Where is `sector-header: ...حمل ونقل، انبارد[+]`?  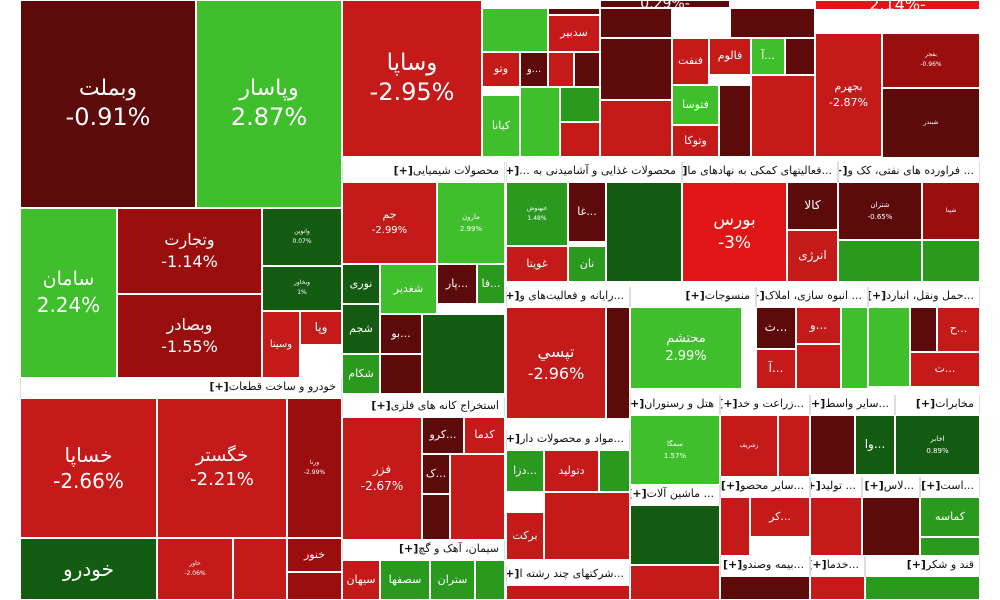 sector-header: ...حمل ونقل، انبارد[+] is located at coordinates (924, 297).